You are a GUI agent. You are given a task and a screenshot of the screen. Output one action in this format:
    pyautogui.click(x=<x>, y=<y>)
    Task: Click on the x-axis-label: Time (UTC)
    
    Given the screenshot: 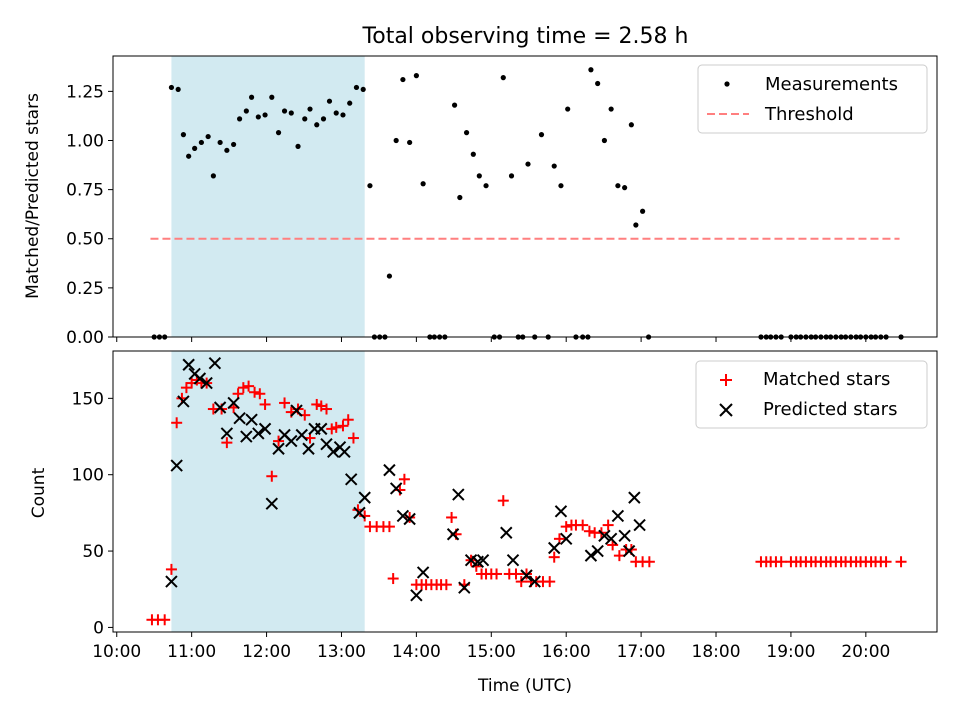 What is the action you would take?
    pyautogui.click(x=524, y=686)
    